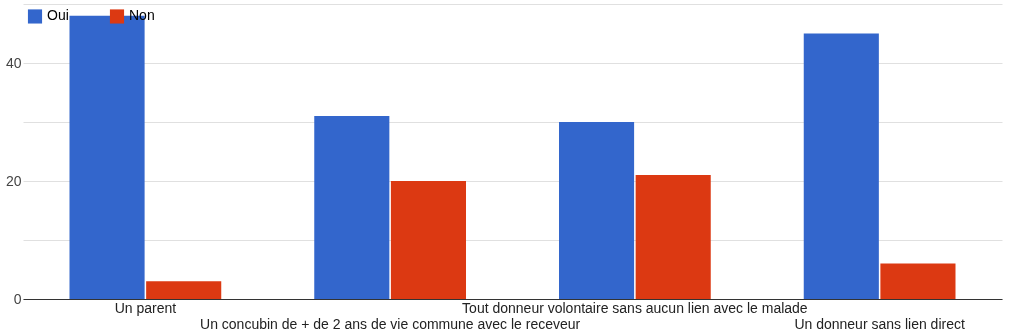 This screenshot has height=335, width=1024. What do you see at coordinates (13, 180) in the screenshot?
I see `y-tick-label: 20` at bounding box center [13, 180].